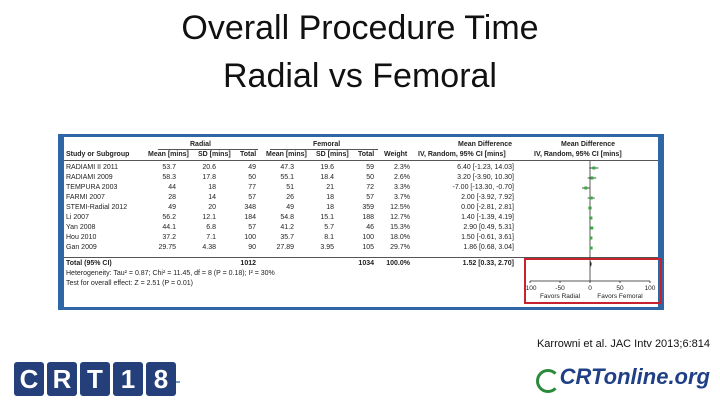  Describe the element at coordinates (400, 207) in the screenshot. I see `table-cell-weight: 12.5%` at that location.